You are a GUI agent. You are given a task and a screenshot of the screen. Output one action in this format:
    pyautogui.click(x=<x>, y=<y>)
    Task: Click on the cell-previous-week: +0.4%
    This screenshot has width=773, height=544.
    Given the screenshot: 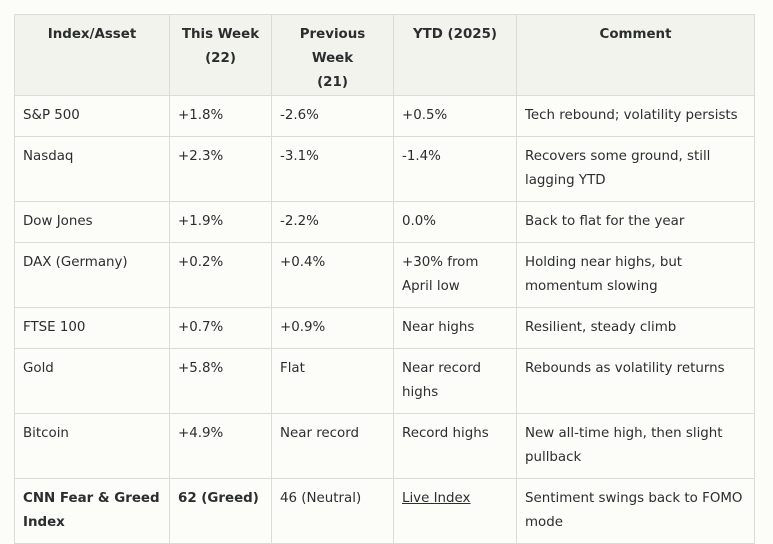 What is the action you would take?
    pyautogui.click(x=332, y=275)
    